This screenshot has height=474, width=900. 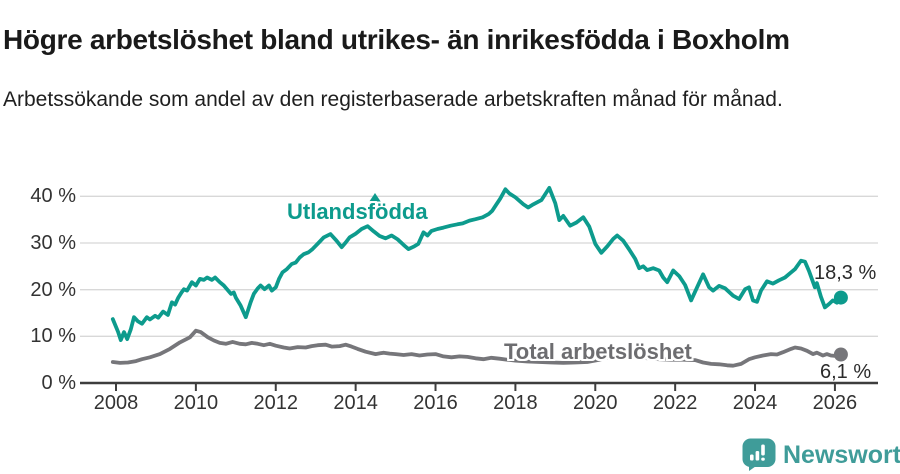 What do you see at coordinates (475, 387) in the screenshot?
I see `x-axis-tickmarks` at bounding box center [475, 387].